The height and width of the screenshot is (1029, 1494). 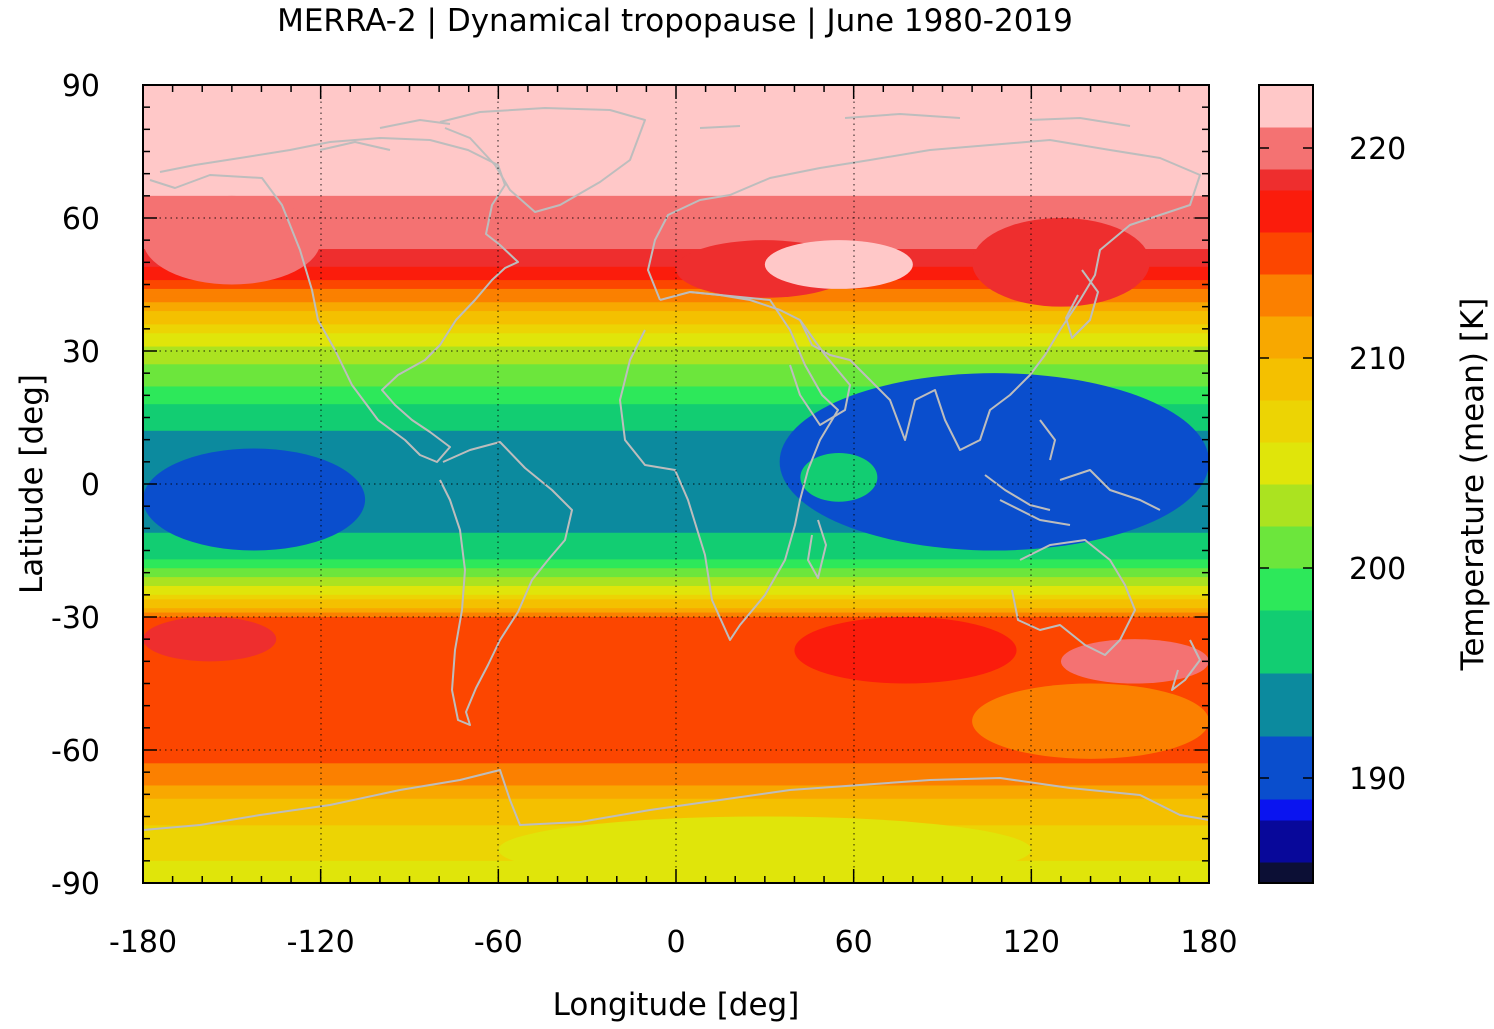 What do you see at coordinates (75, 884) in the screenshot?
I see `y-tick-label: -90` at bounding box center [75, 884].